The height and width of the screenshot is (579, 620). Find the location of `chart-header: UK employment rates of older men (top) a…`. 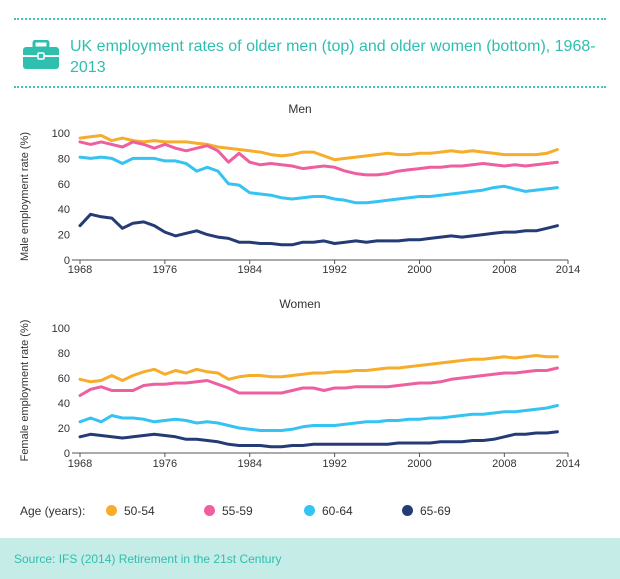

chart-header: UK employment rates of older men (top) a… is located at coordinates (317, 59).